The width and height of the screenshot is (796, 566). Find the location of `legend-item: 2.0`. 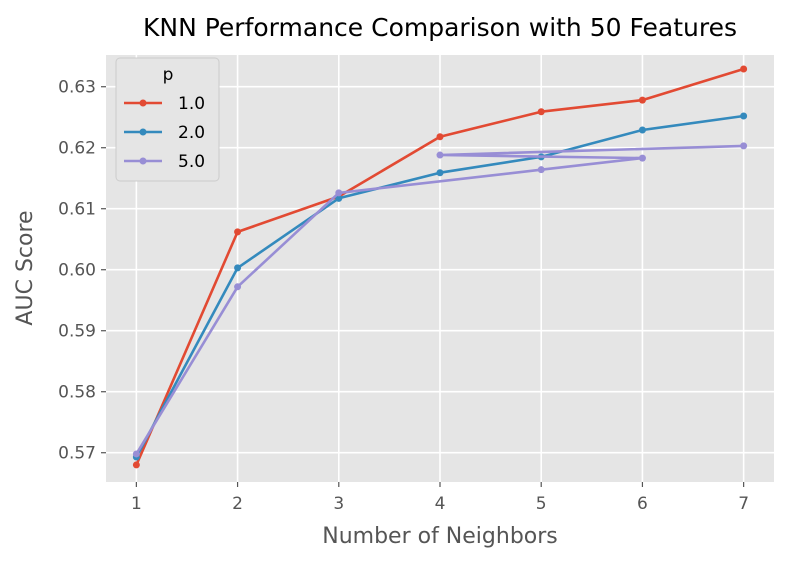

legend-item: 2.0 is located at coordinates (164, 133).